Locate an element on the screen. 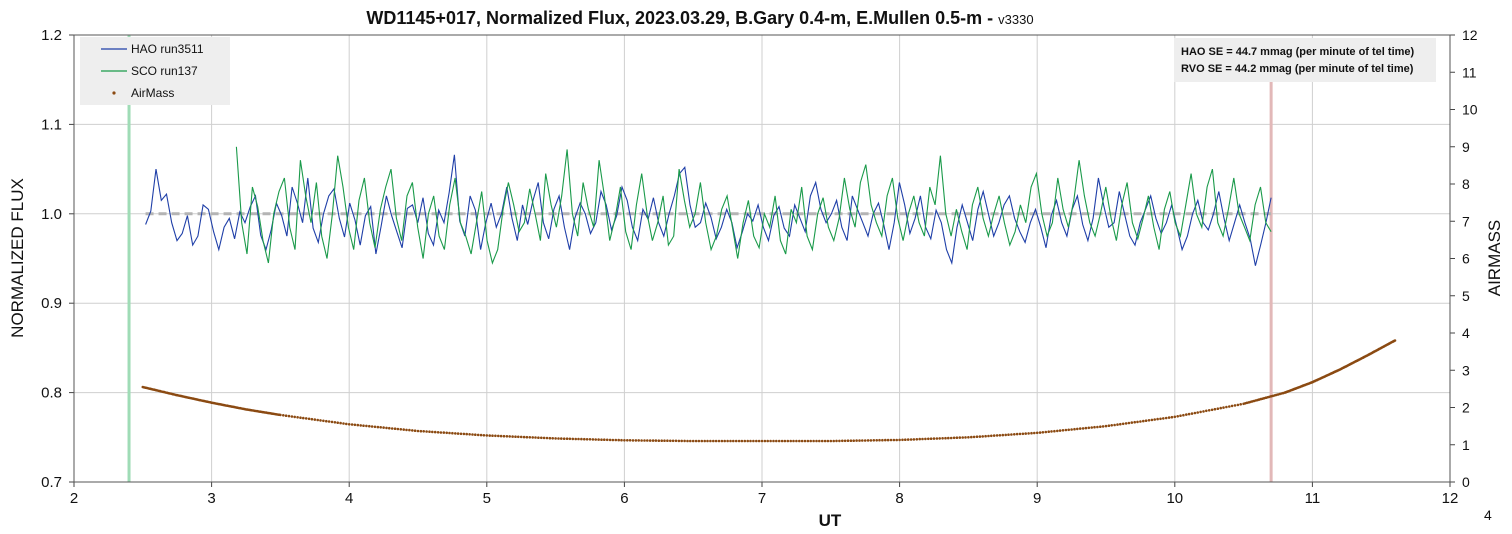 The height and width of the screenshot is (534, 1512). x-tick-label: 7 is located at coordinates (762, 498).